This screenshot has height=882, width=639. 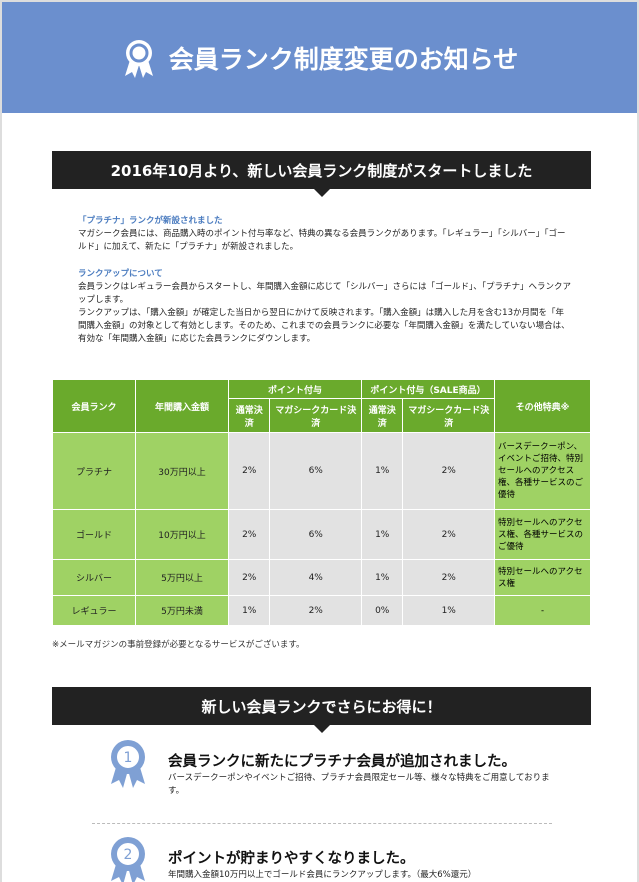 I want to click on section-heading: 新しい会員ランクでさらにお得に！, so click(x=321, y=710).